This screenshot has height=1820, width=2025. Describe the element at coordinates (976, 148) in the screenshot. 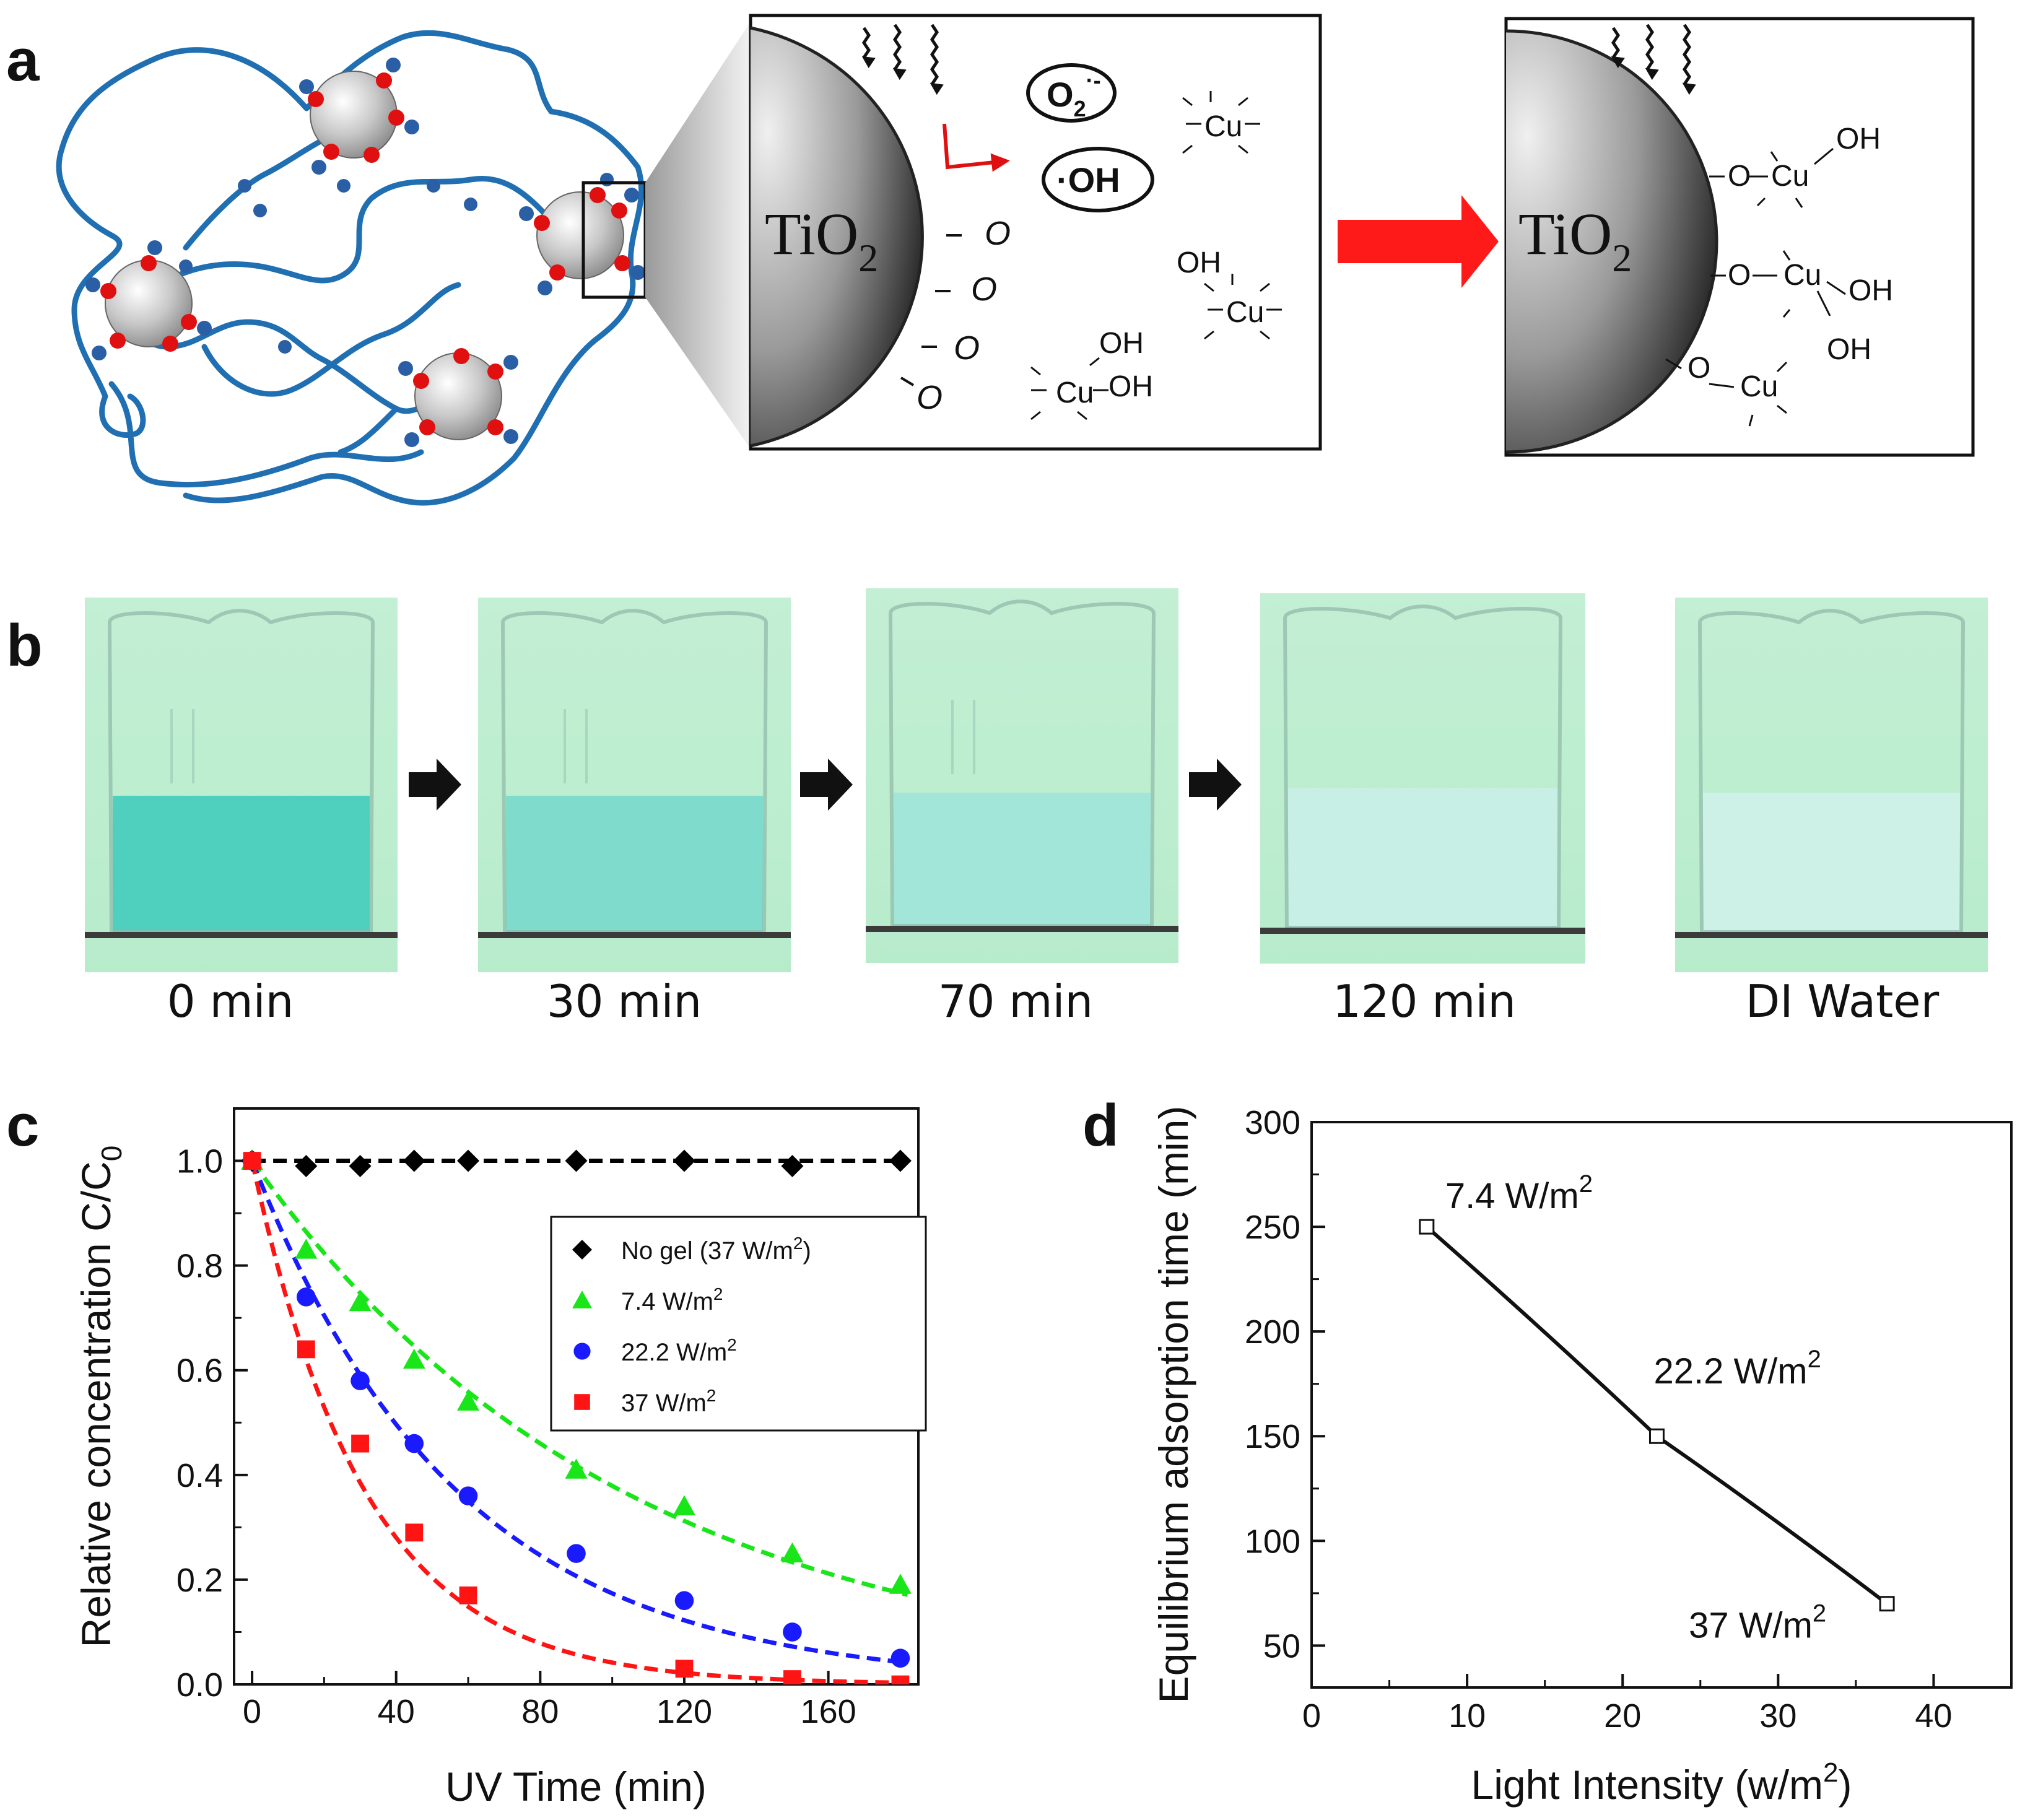

I see `electron-transfer-arrow` at that location.